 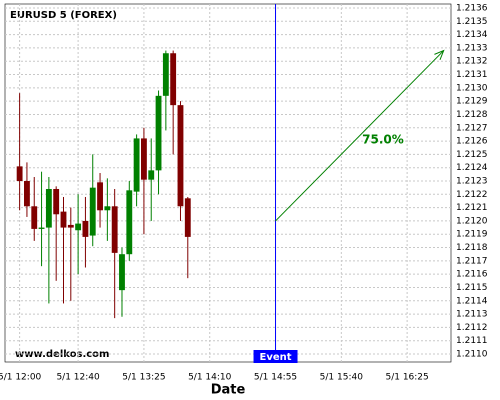 I want to click on prediction-arrow, so click(x=360, y=136).